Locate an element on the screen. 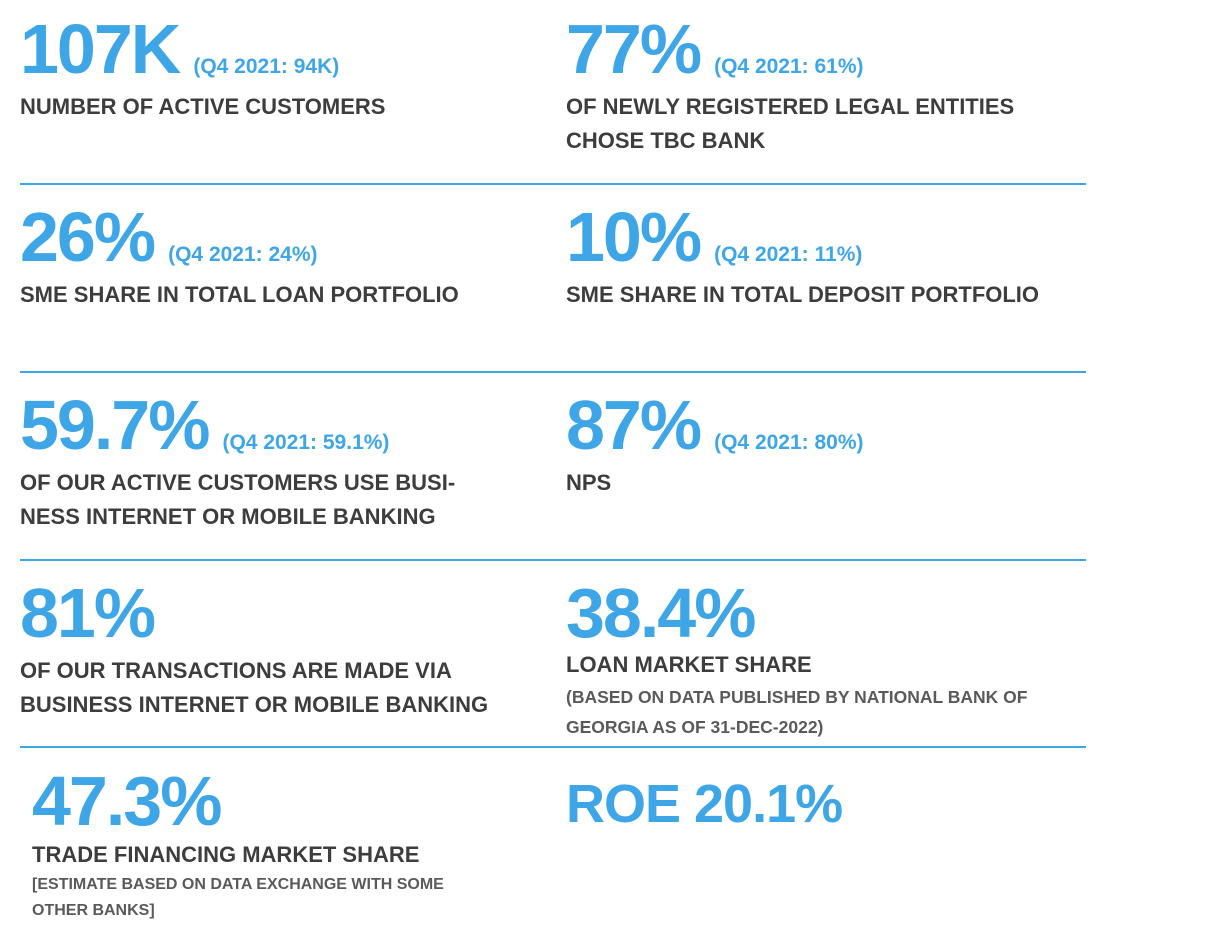 This screenshot has height=944, width=1210. stat-headline: 77% (Q4 2021: 61%) is located at coordinates (790, 49).